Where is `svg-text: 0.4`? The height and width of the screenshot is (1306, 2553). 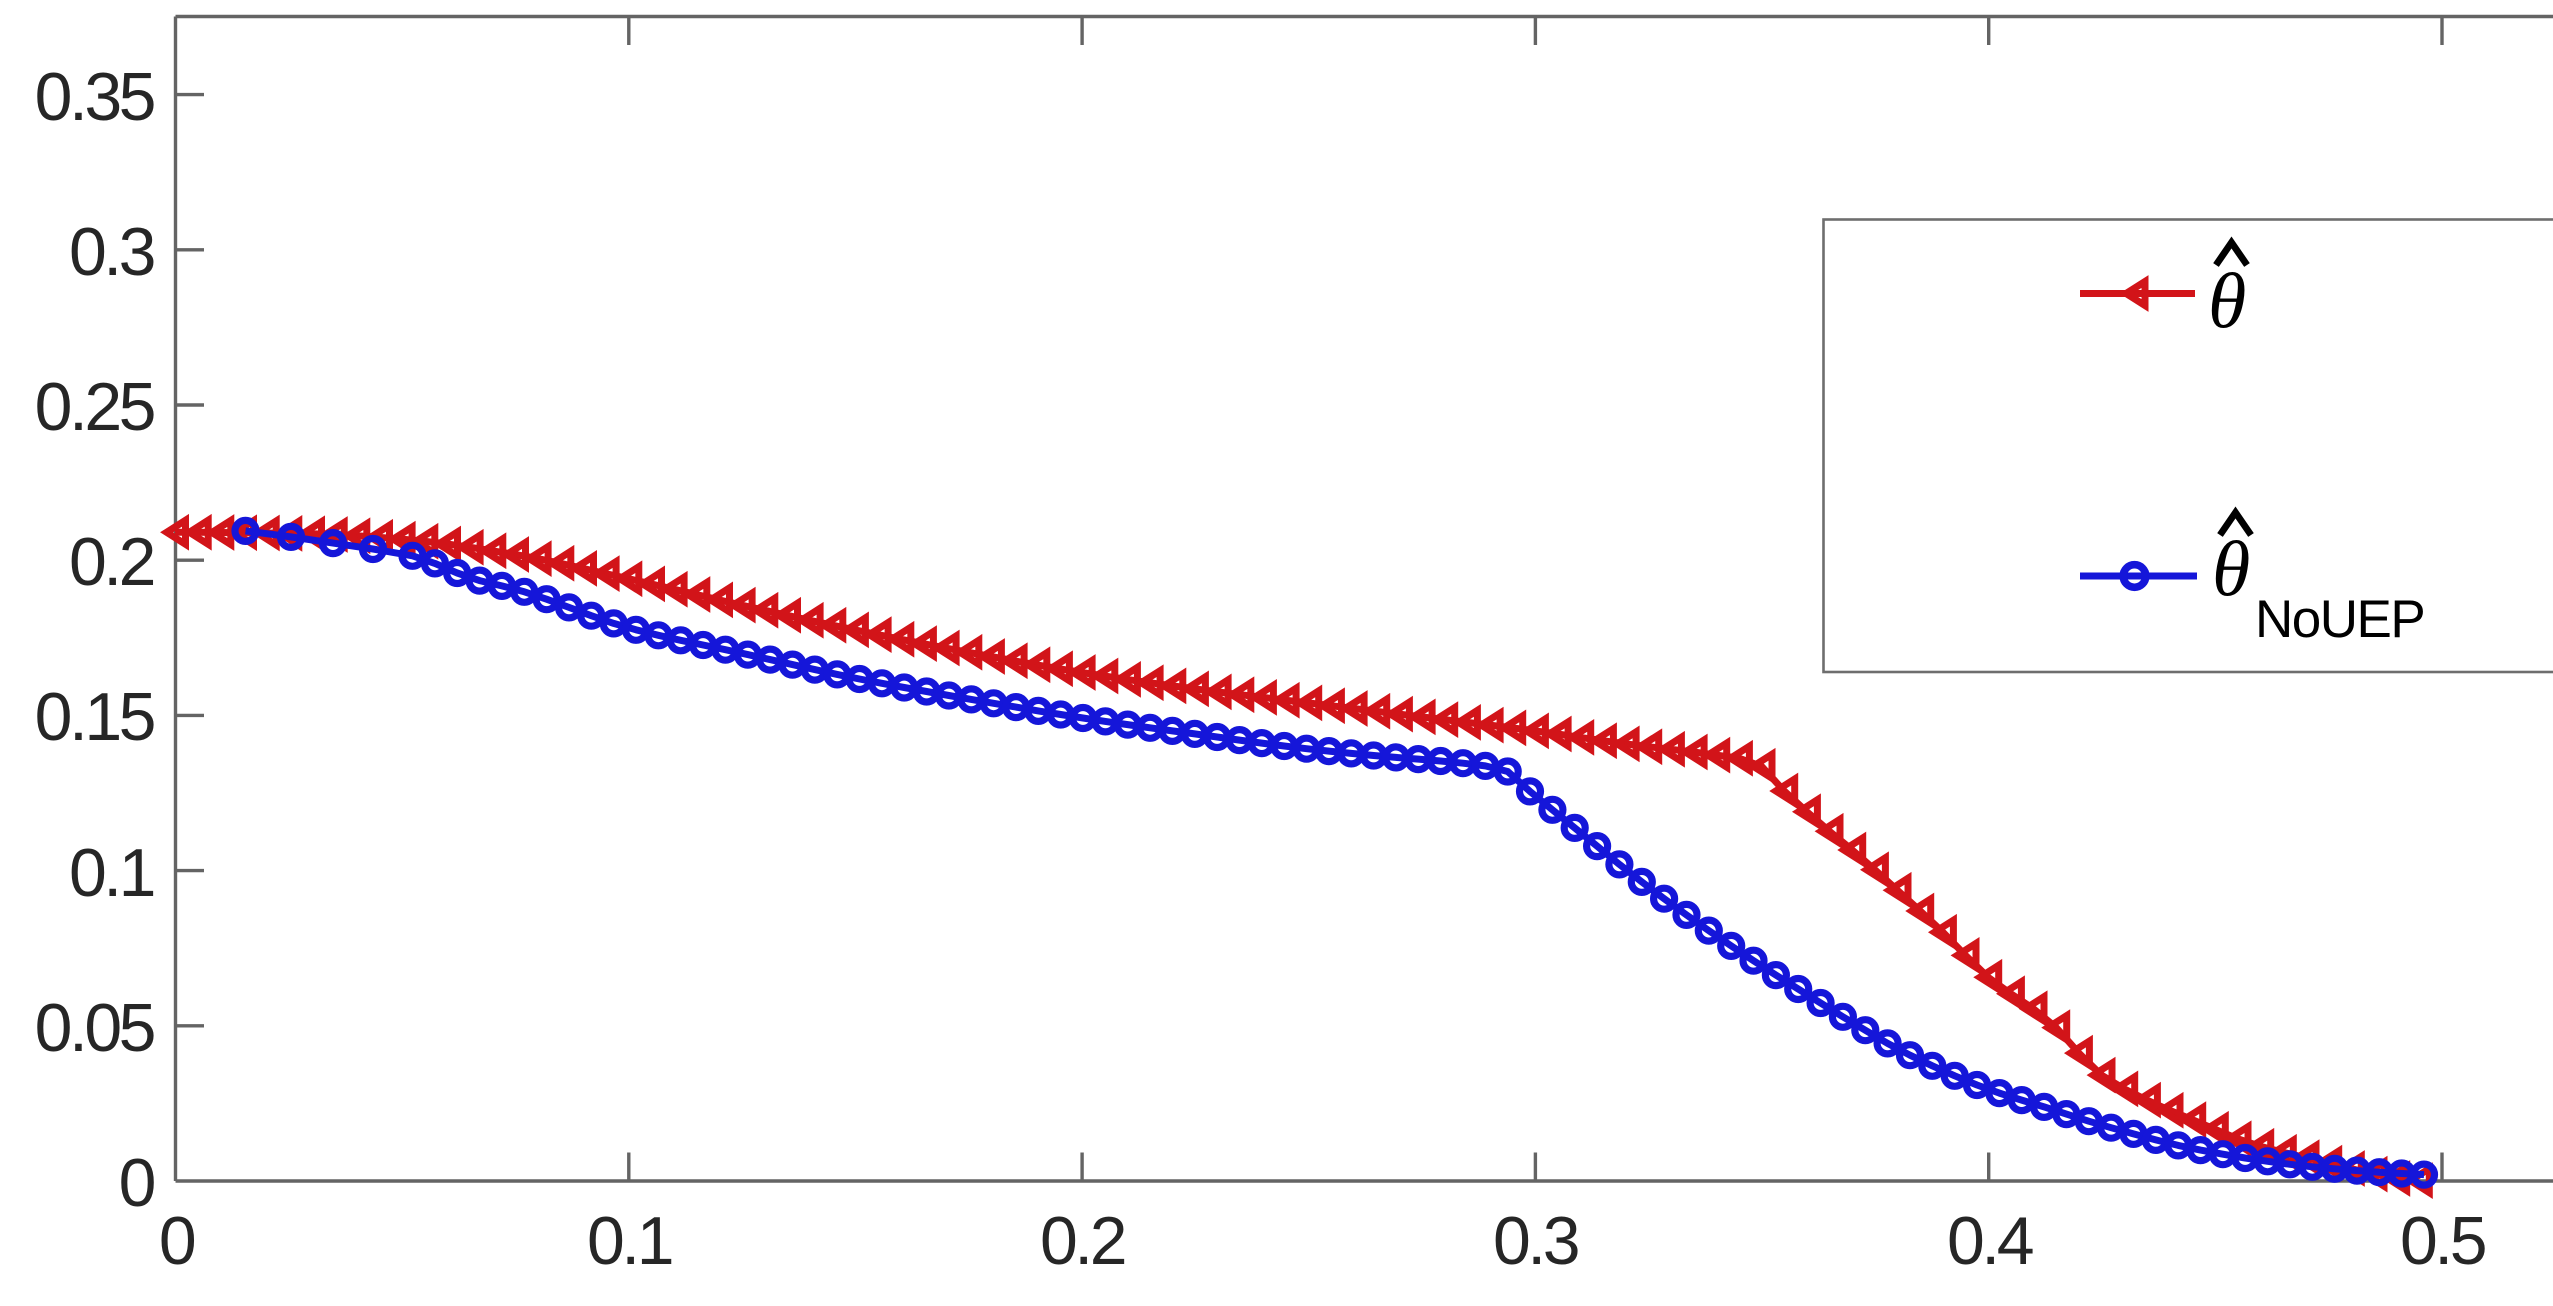 svg-text: 0.4 is located at coordinates (1990, 1241).